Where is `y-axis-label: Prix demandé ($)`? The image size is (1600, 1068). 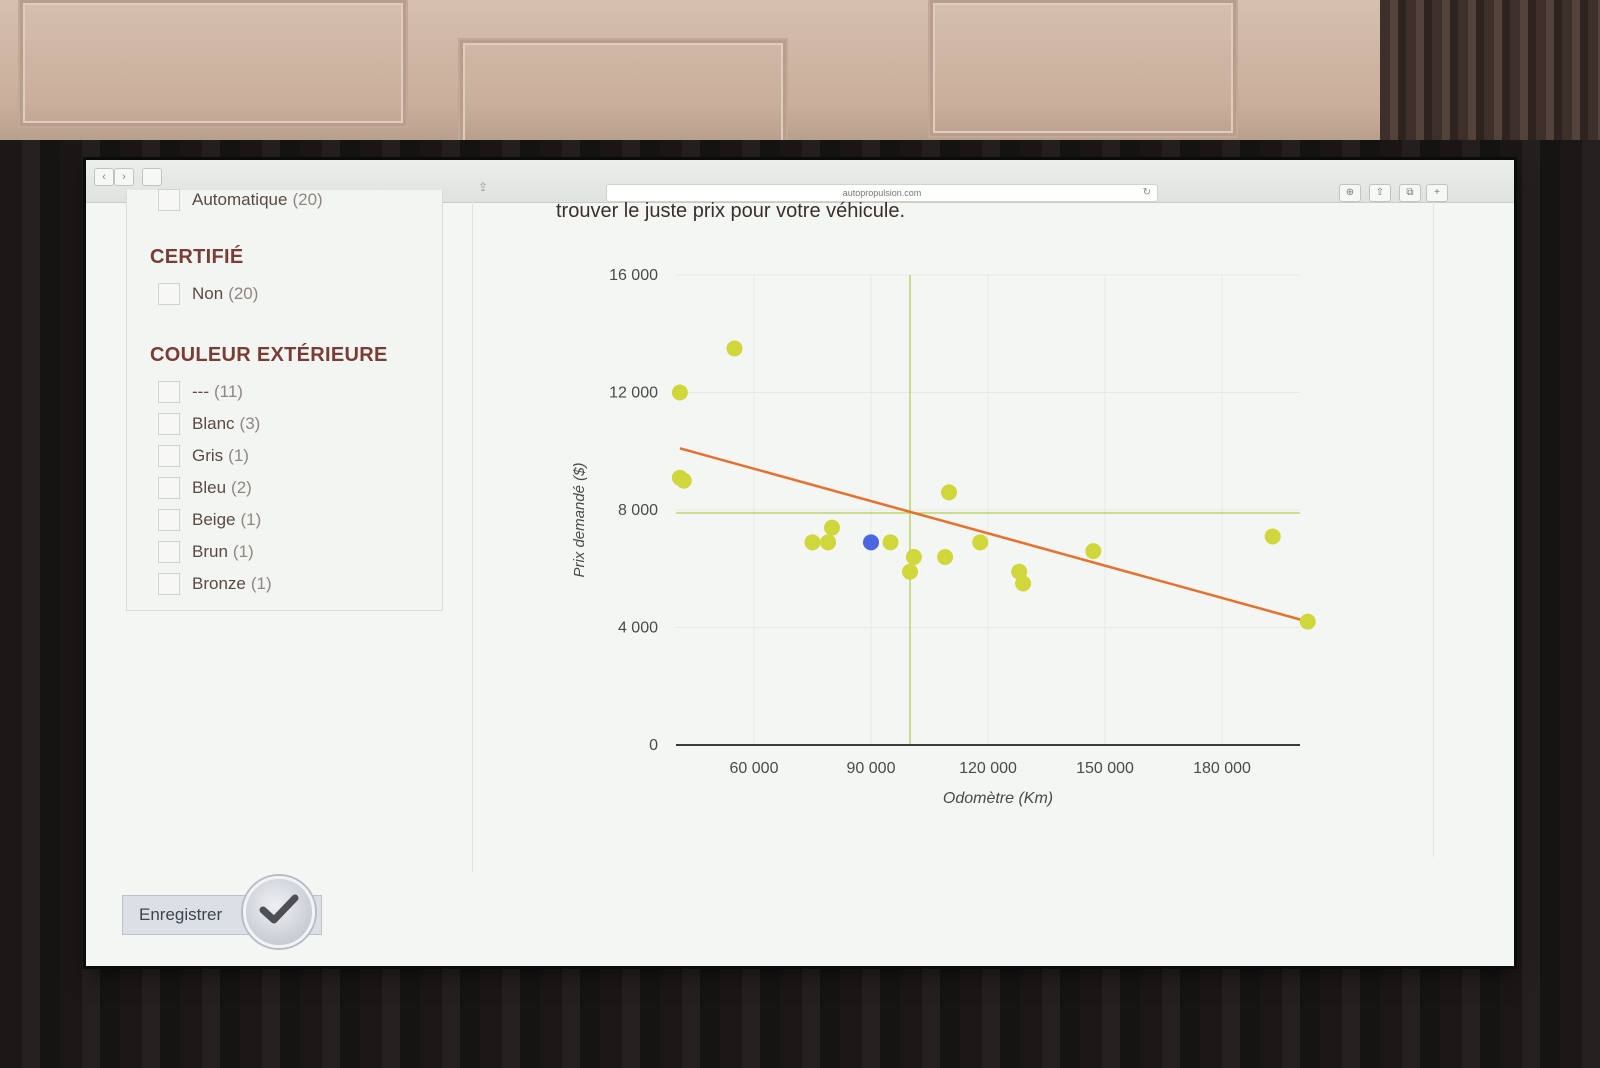
y-axis-label: Prix demandé ($) is located at coordinates (579, 519).